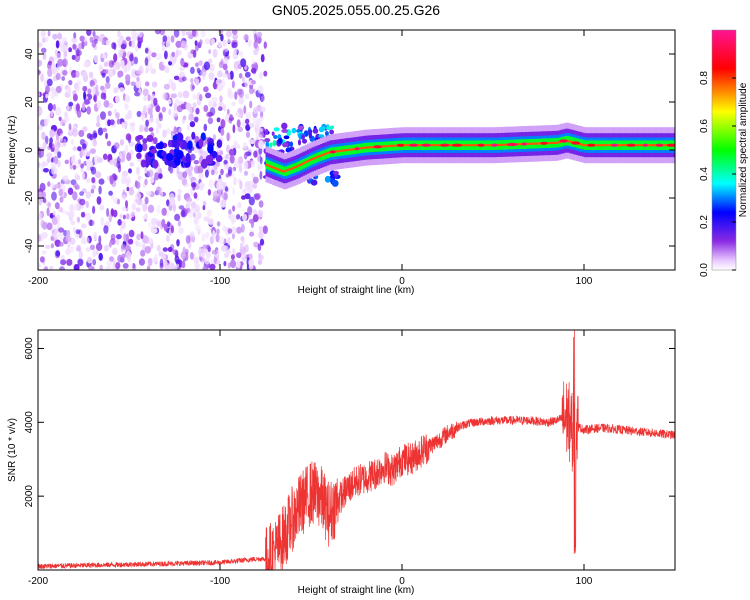  What do you see at coordinates (402, 281) in the screenshot?
I see `x-tick-label: 0` at bounding box center [402, 281].